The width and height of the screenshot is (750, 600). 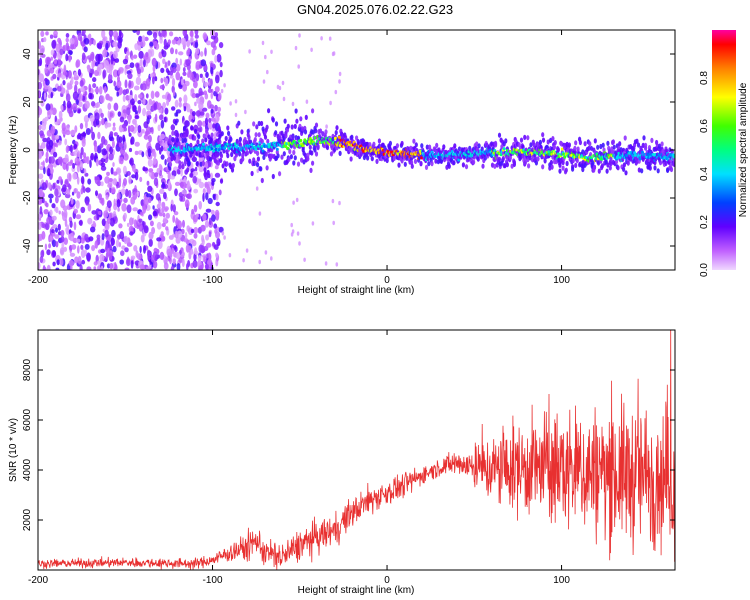 I want to click on chart-title: GN04.2025.076.02.22.G23, so click(x=375, y=9).